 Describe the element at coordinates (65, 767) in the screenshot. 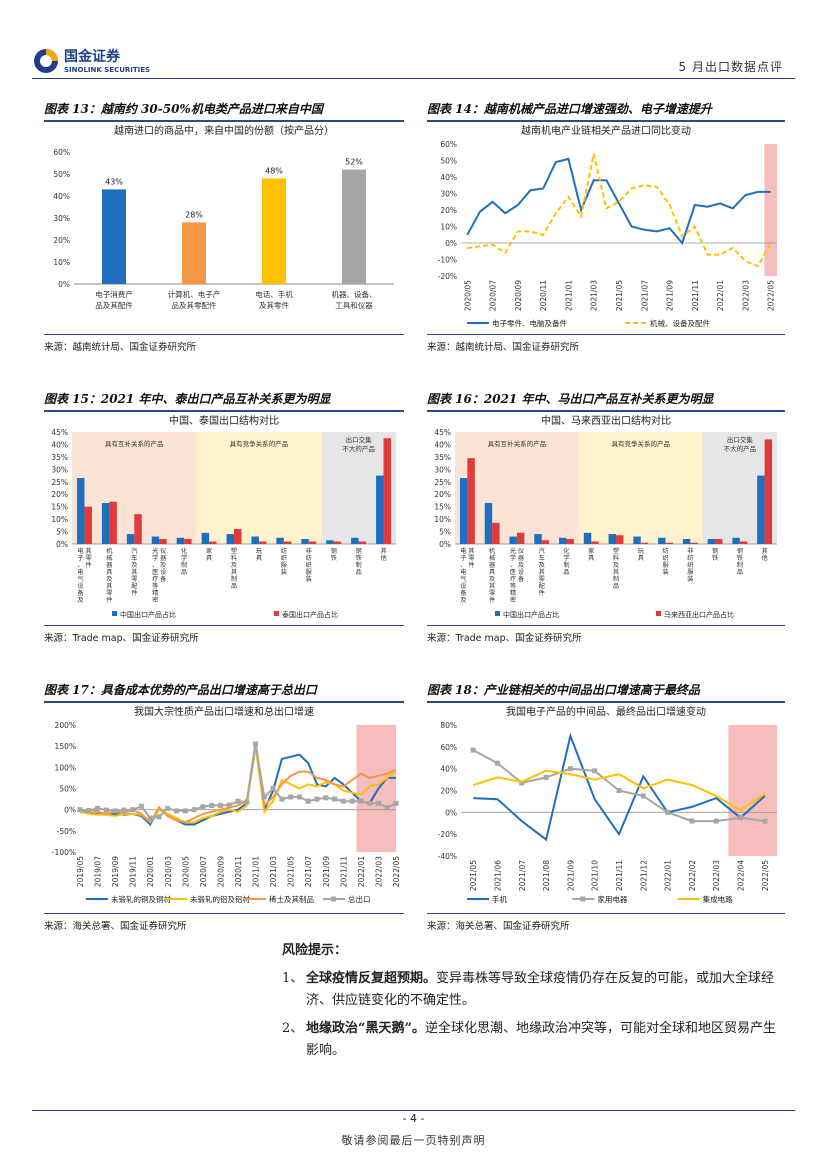

I see `y-tick-label: 100%` at that location.